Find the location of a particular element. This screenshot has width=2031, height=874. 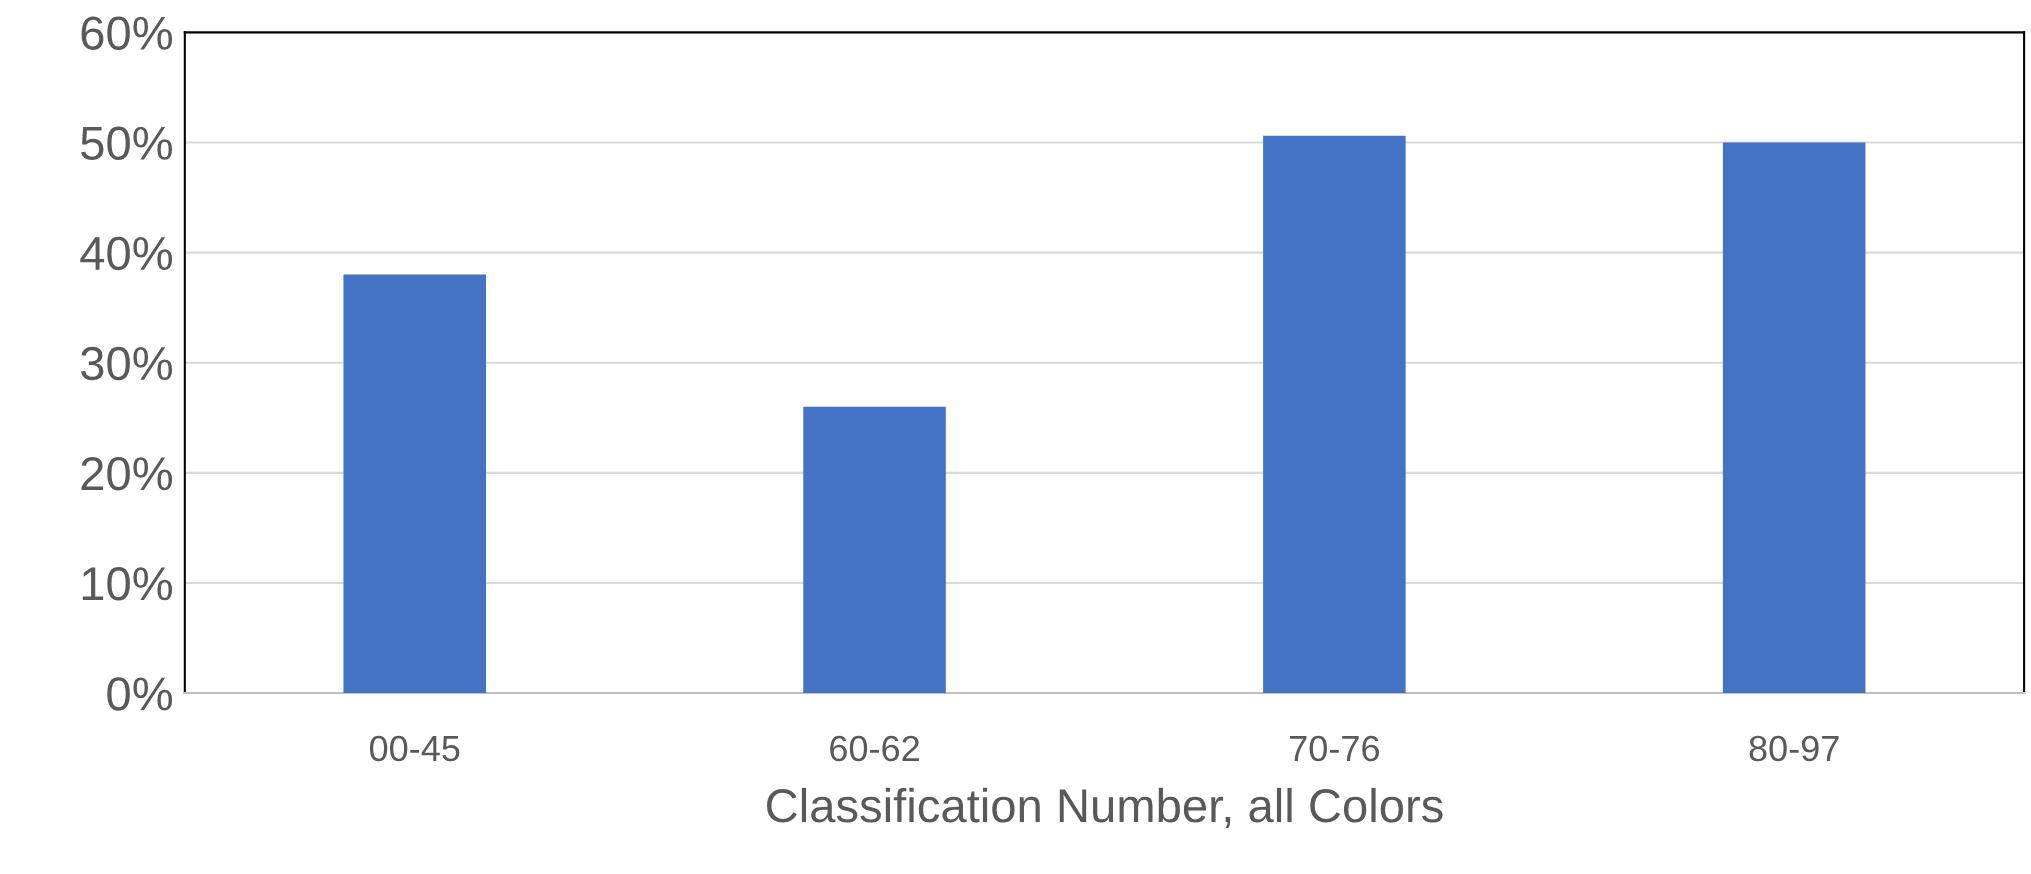

y-tick-label: 0% is located at coordinates (140, 694).